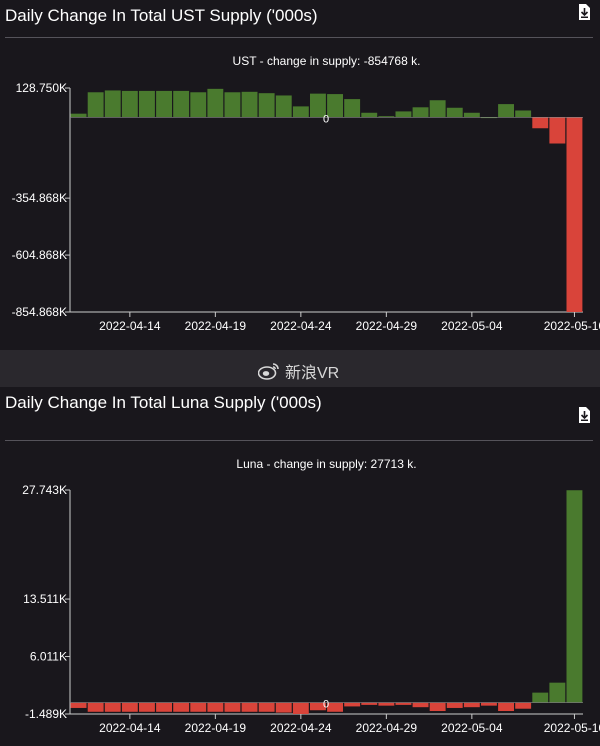 This screenshot has height=746, width=600. What do you see at coordinates (39, 198) in the screenshot?
I see `y-tick-label: -354.868K` at bounding box center [39, 198].